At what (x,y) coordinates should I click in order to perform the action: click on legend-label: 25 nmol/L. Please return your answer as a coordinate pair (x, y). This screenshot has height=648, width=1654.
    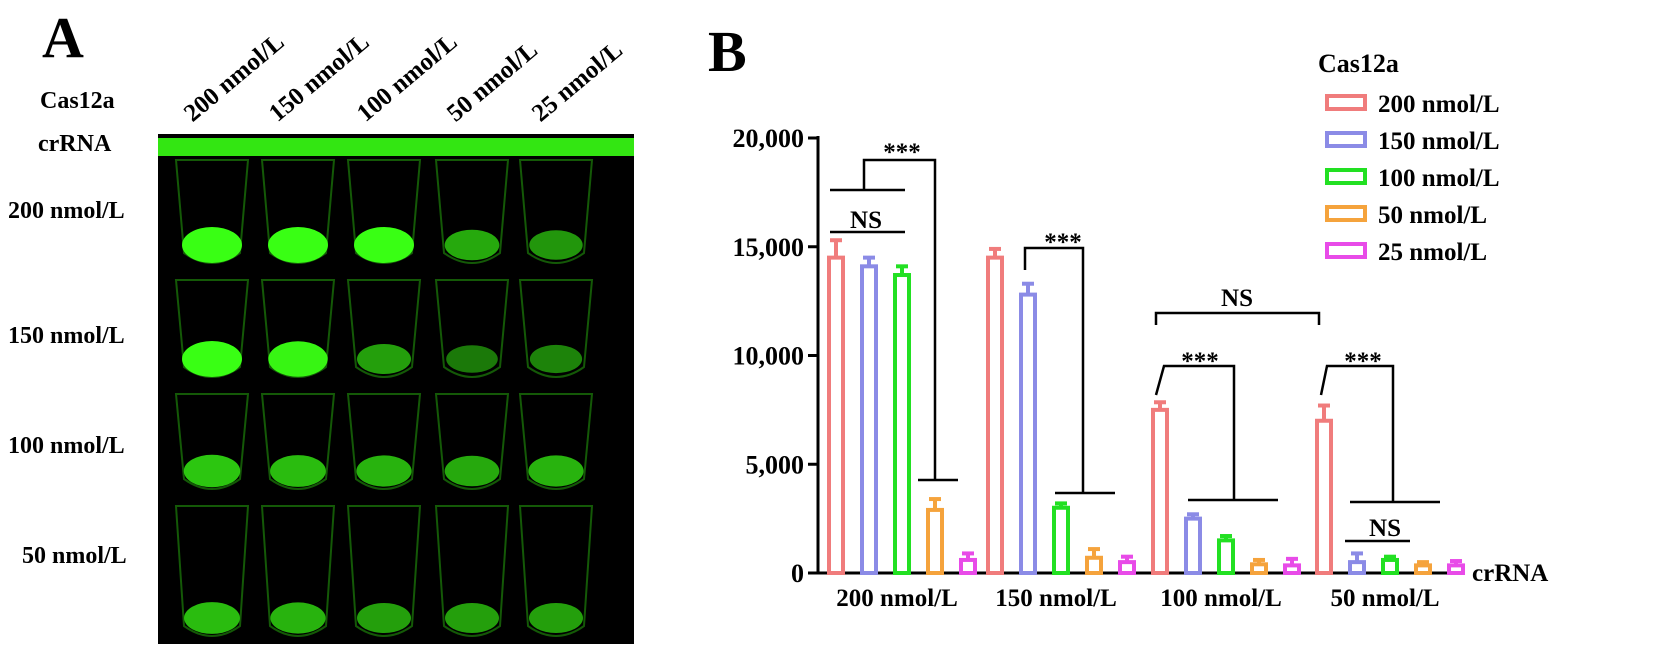
    Looking at the image, I should click on (1432, 252).